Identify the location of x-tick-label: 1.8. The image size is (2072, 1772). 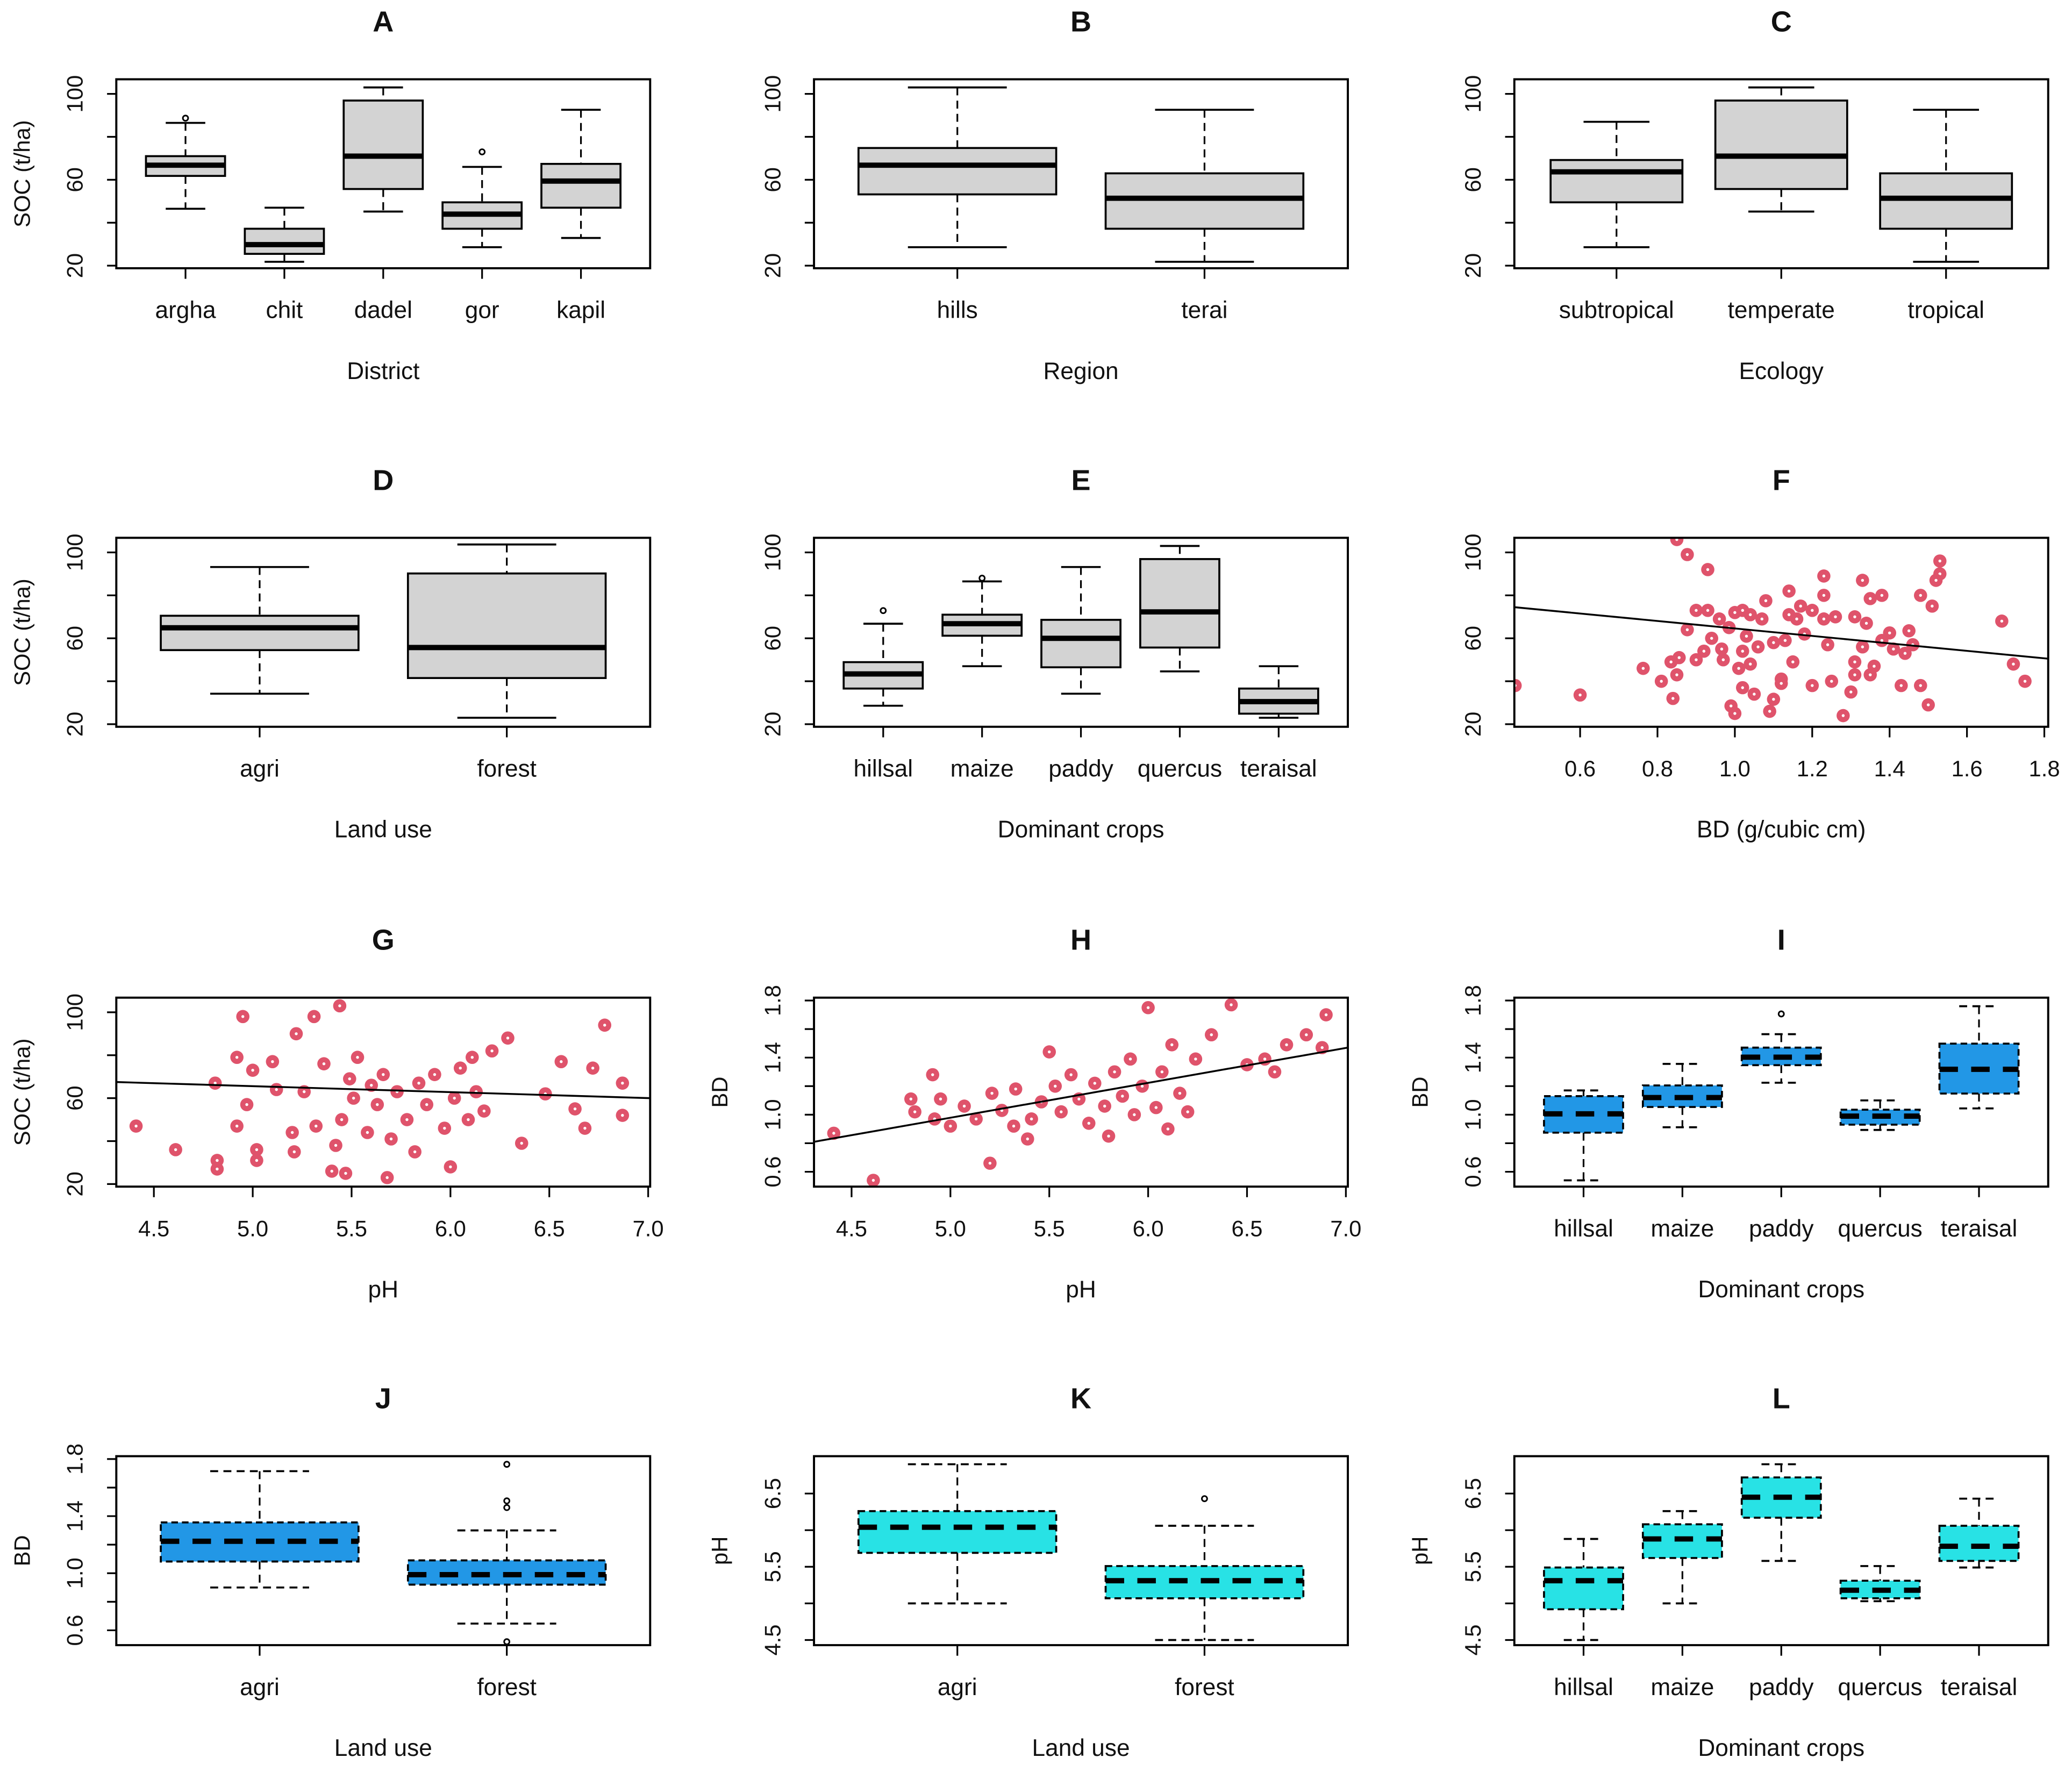
(2044, 769).